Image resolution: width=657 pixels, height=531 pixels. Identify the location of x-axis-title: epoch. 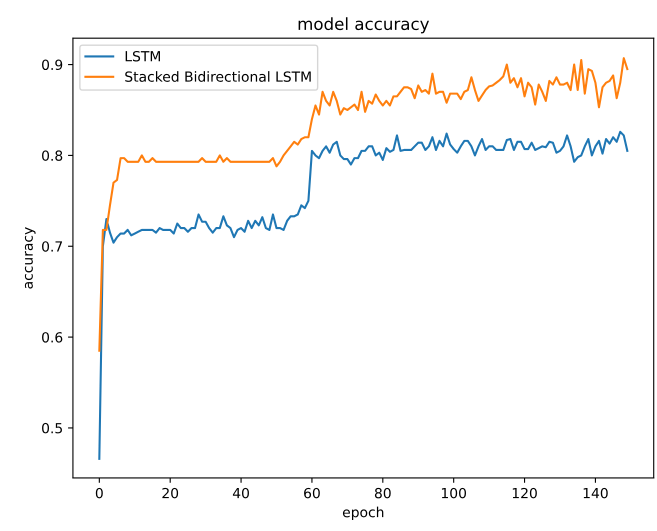
(363, 513).